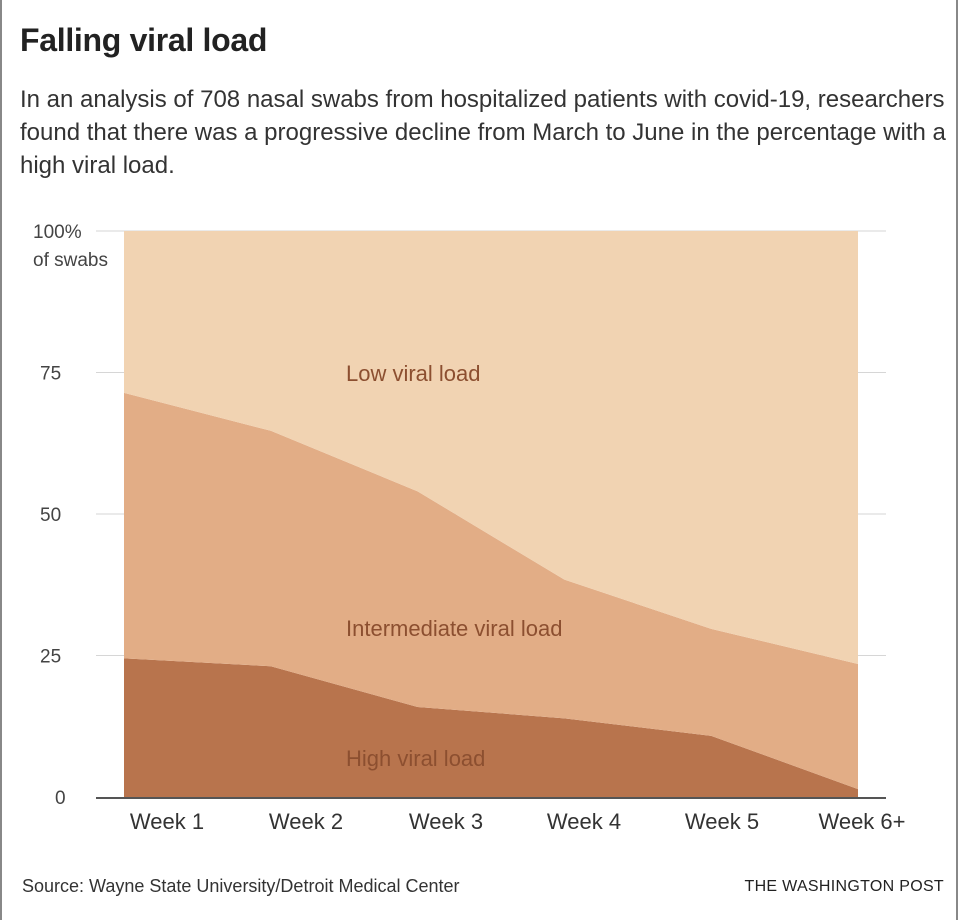 The image size is (962, 920). What do you see at coordinates (454, 628) in the screenshot?
I see `series-label: Intermediate viral load` at bounding box center [454, 628].